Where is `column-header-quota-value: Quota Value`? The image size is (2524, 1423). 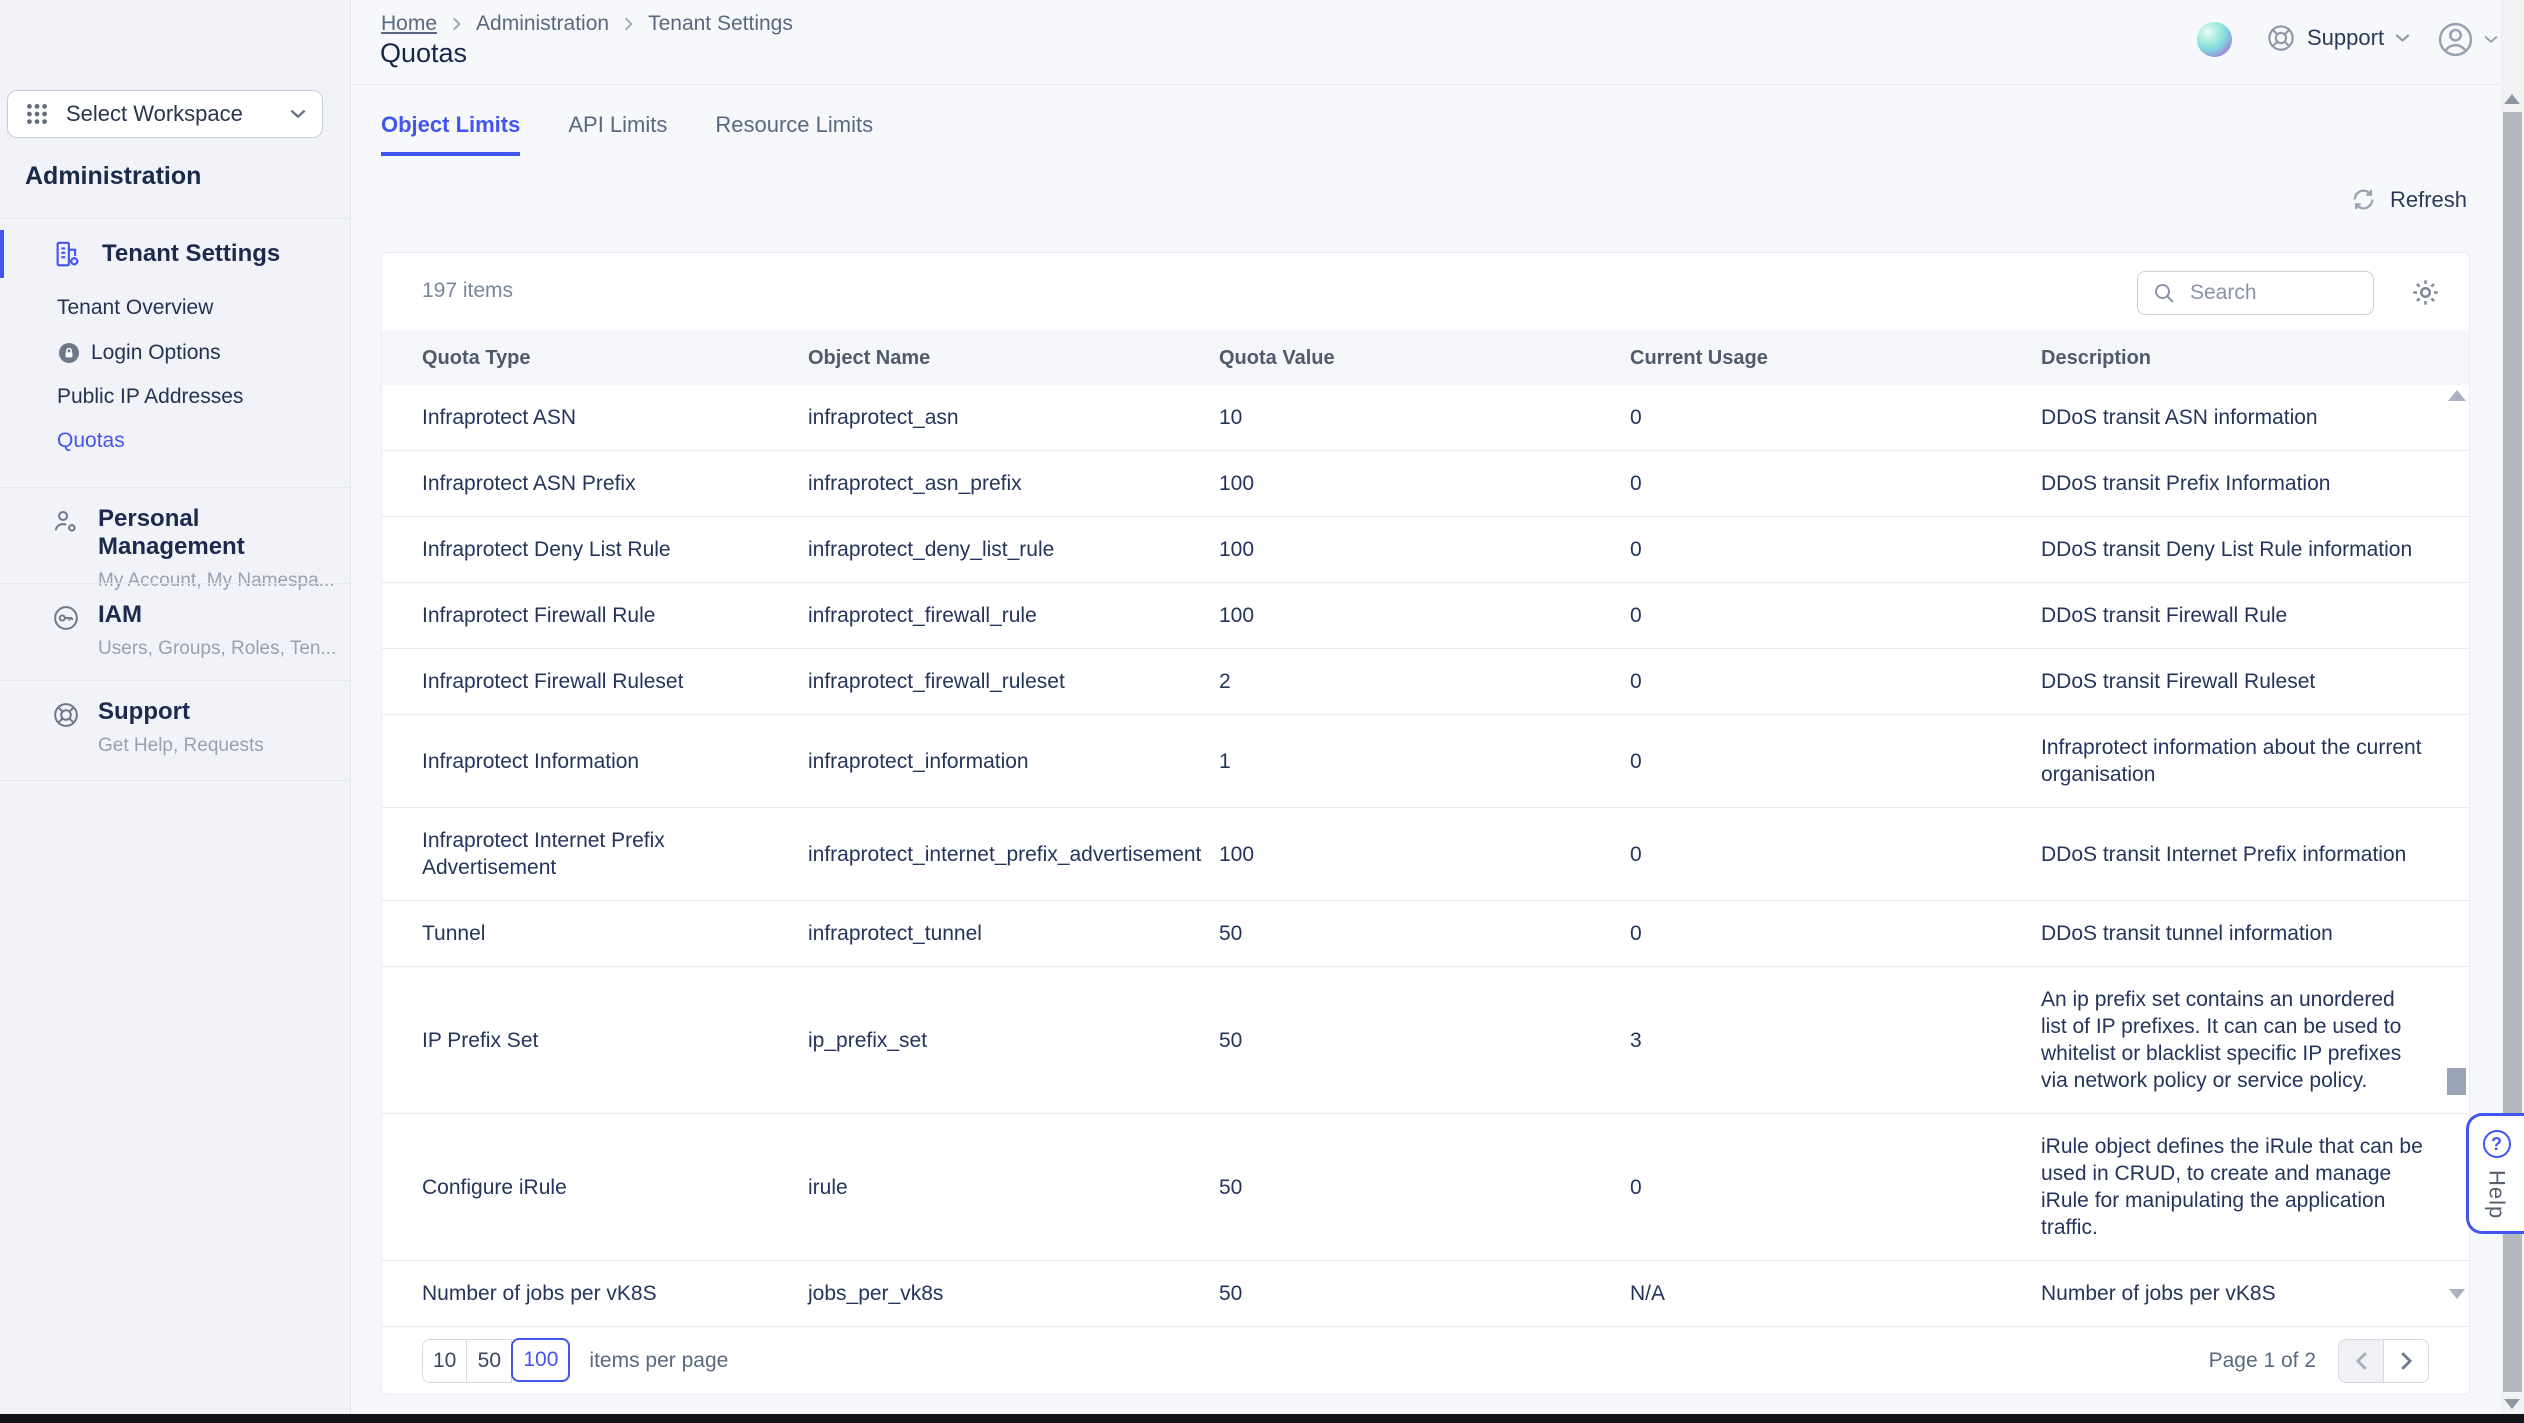
column-header-quota-value: Quota Value is located at coordinates (1277, 357).